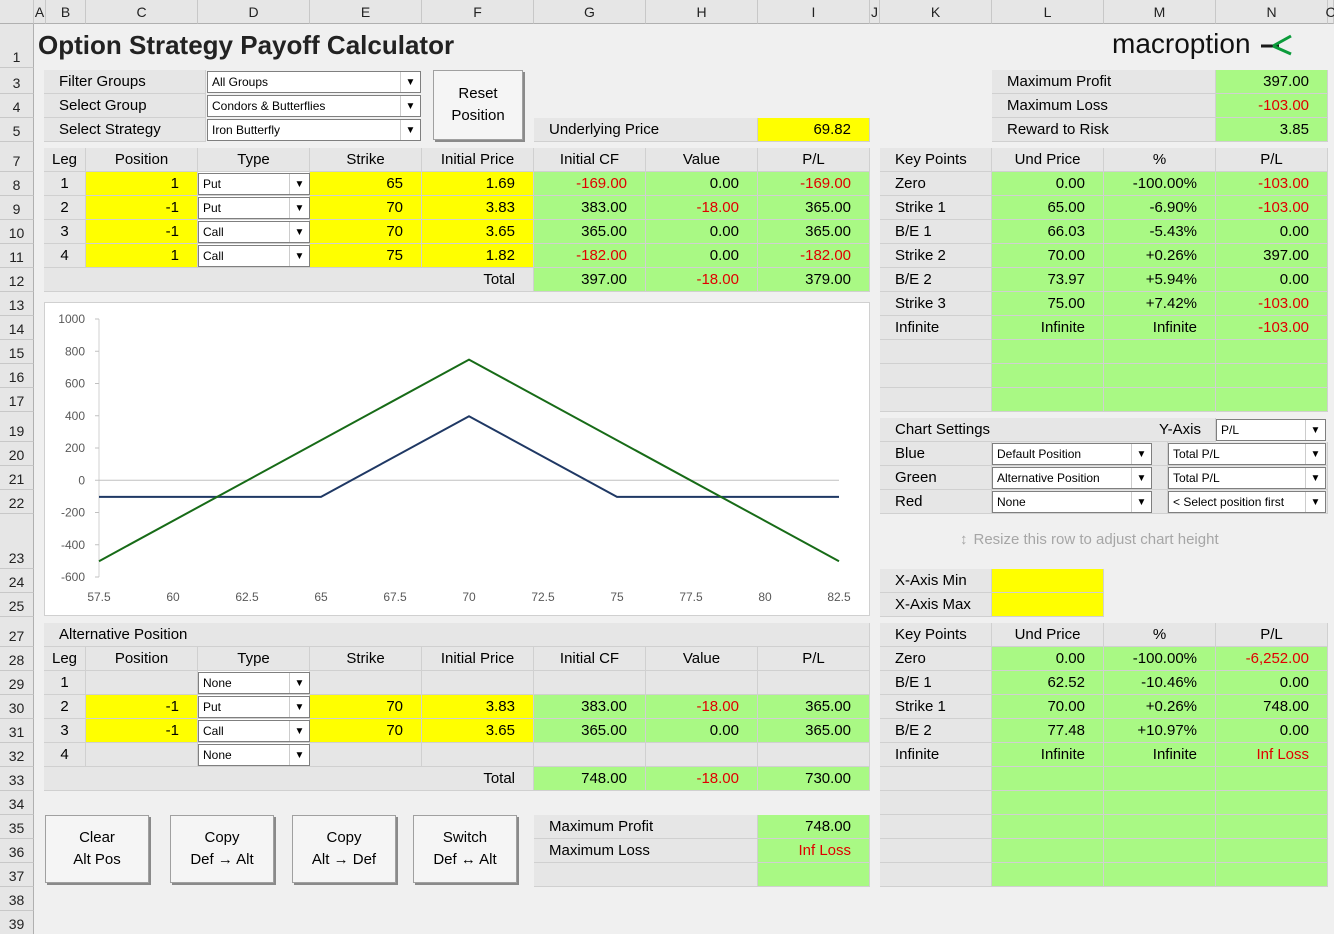 The width and height of the screenshot is (1334, 934). What do you see at coordinates (1072, 454) in the screenshot?
I see `chart-position-dropdown: Default Position ▼` at bounding box center [1072, 454].